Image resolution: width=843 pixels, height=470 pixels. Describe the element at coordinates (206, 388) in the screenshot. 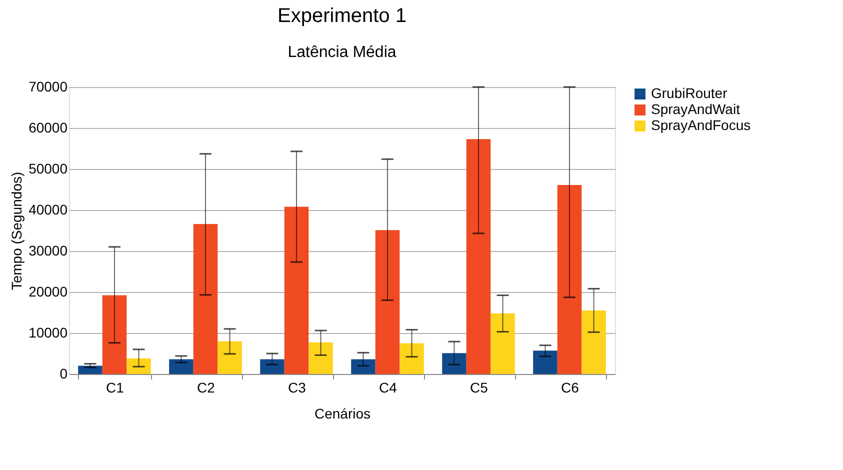

I see `x-tick-label: C2` at that location.